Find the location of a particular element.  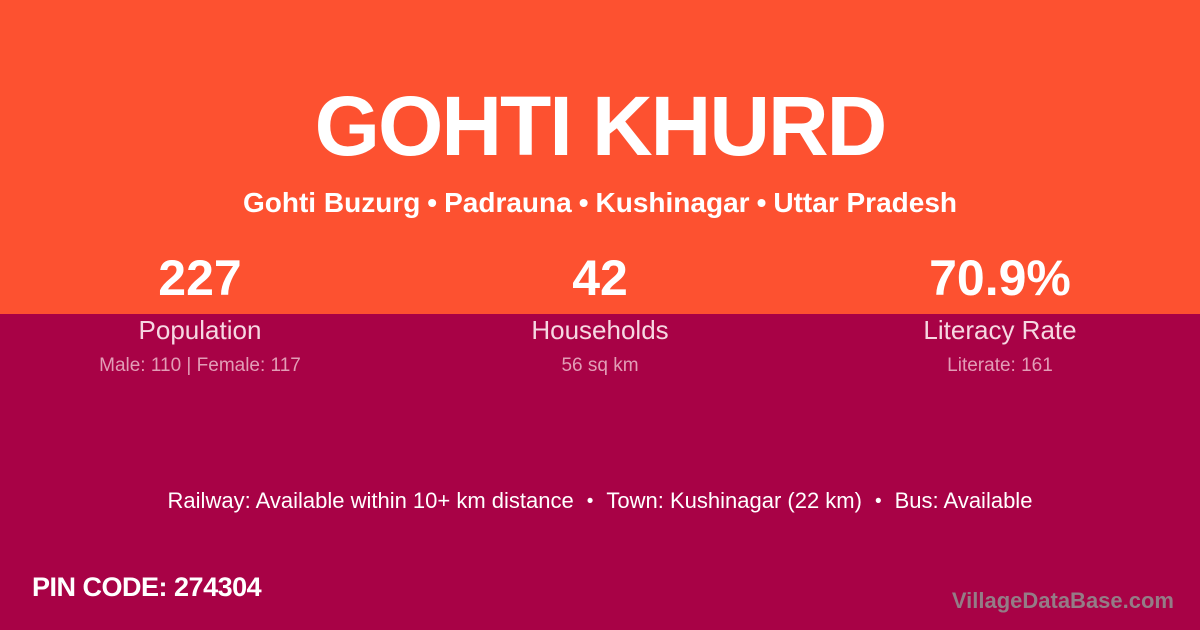

population-value: 227 is located at coordinates (200, 278).